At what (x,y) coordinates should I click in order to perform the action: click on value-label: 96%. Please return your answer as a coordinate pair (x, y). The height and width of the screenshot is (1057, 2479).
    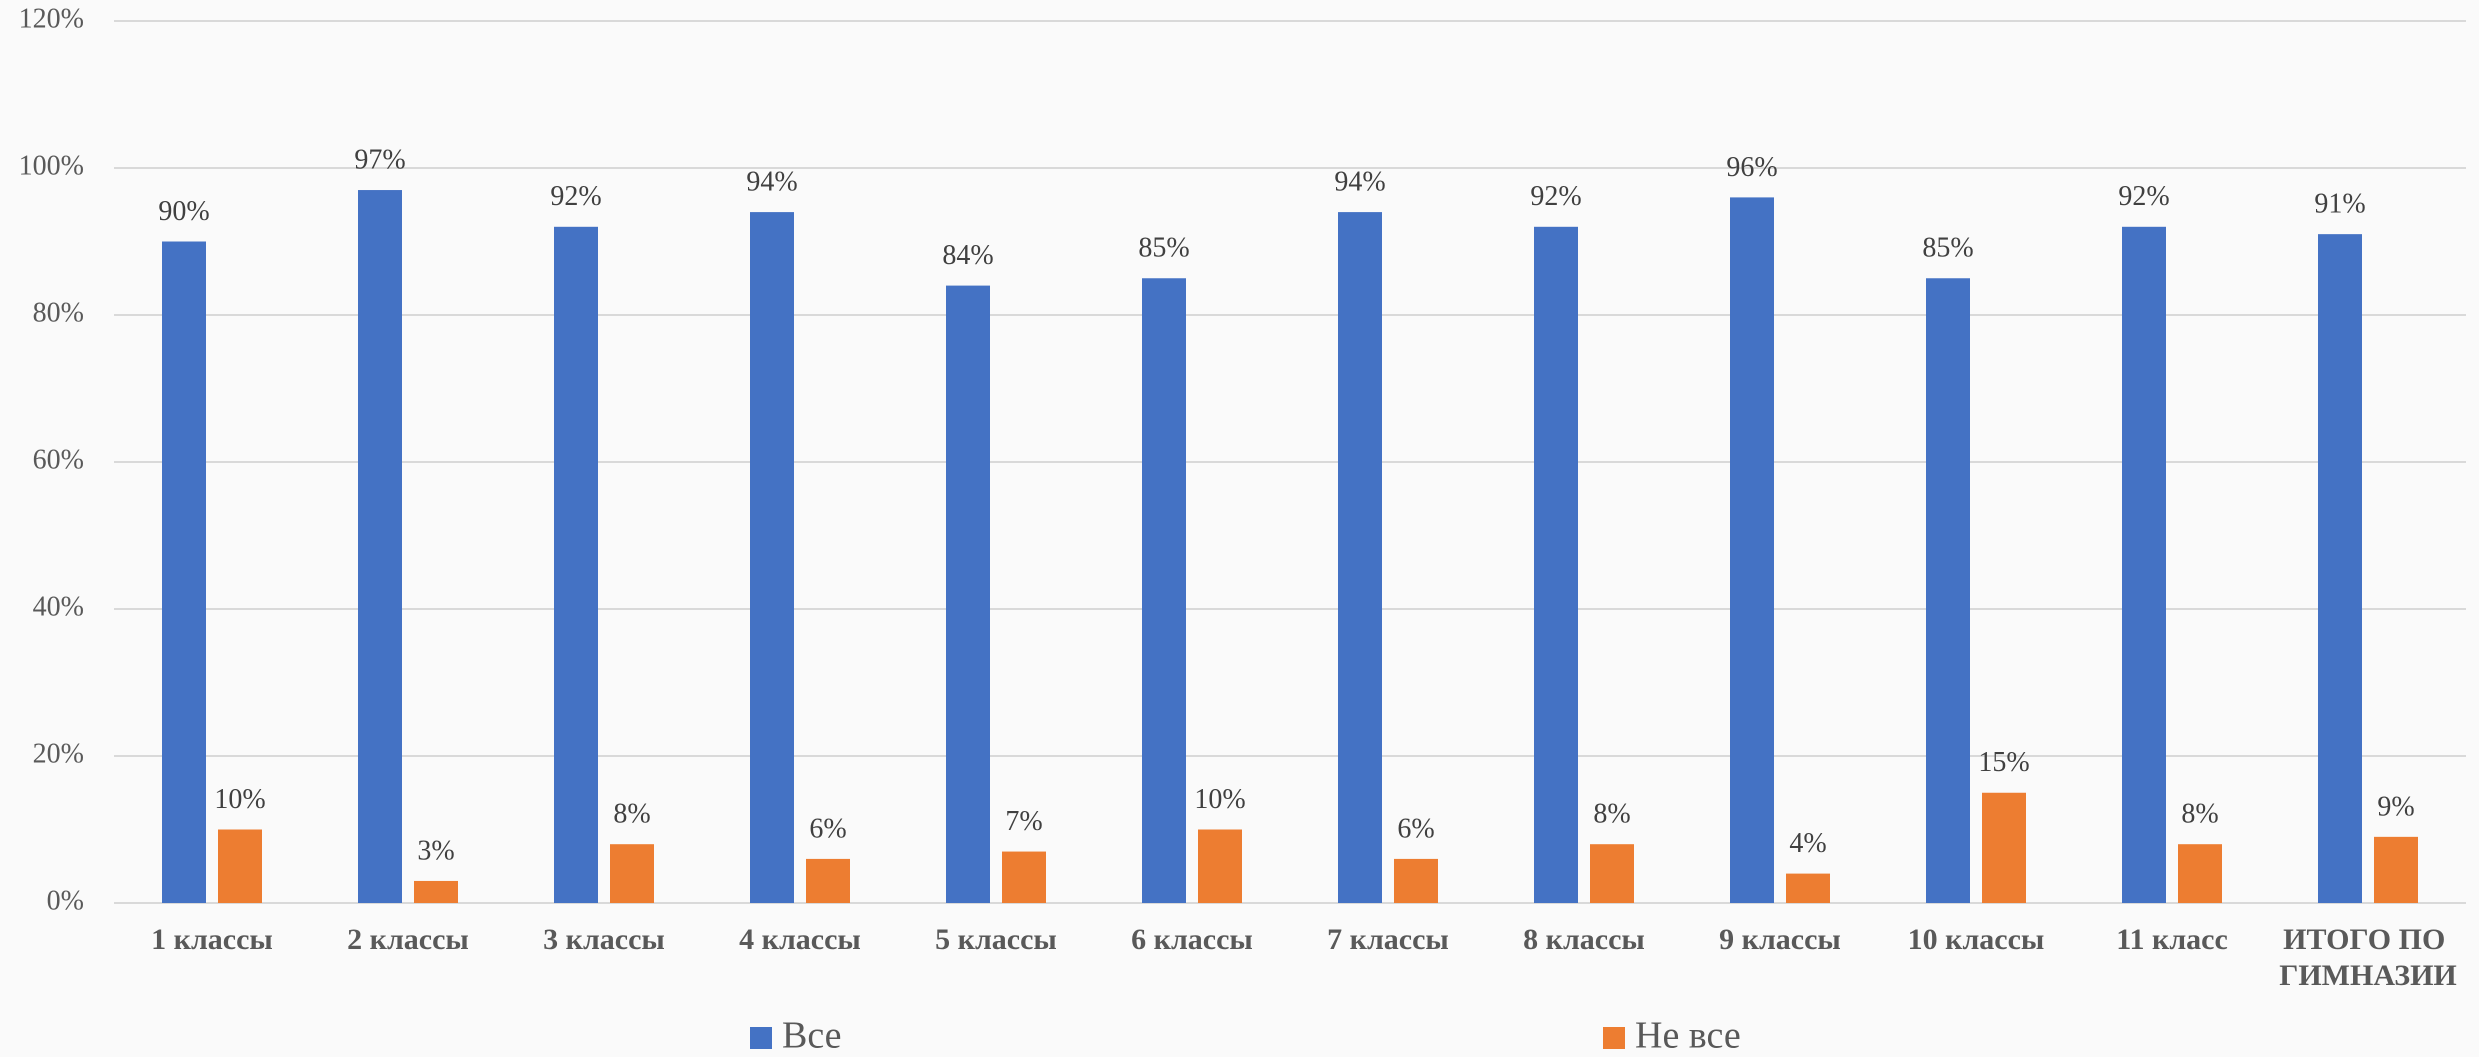
    Looking at the image, I should click on (1751, 167).